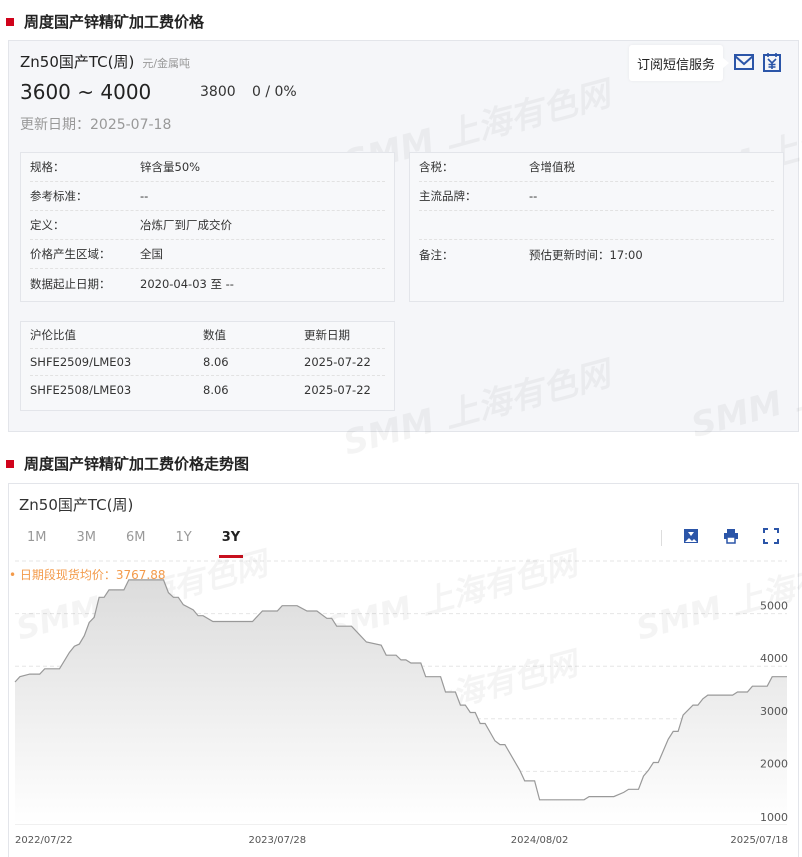 The image size is (802, 857). I want to click on spec-key: 价格产生区域：, so click(70, 254).